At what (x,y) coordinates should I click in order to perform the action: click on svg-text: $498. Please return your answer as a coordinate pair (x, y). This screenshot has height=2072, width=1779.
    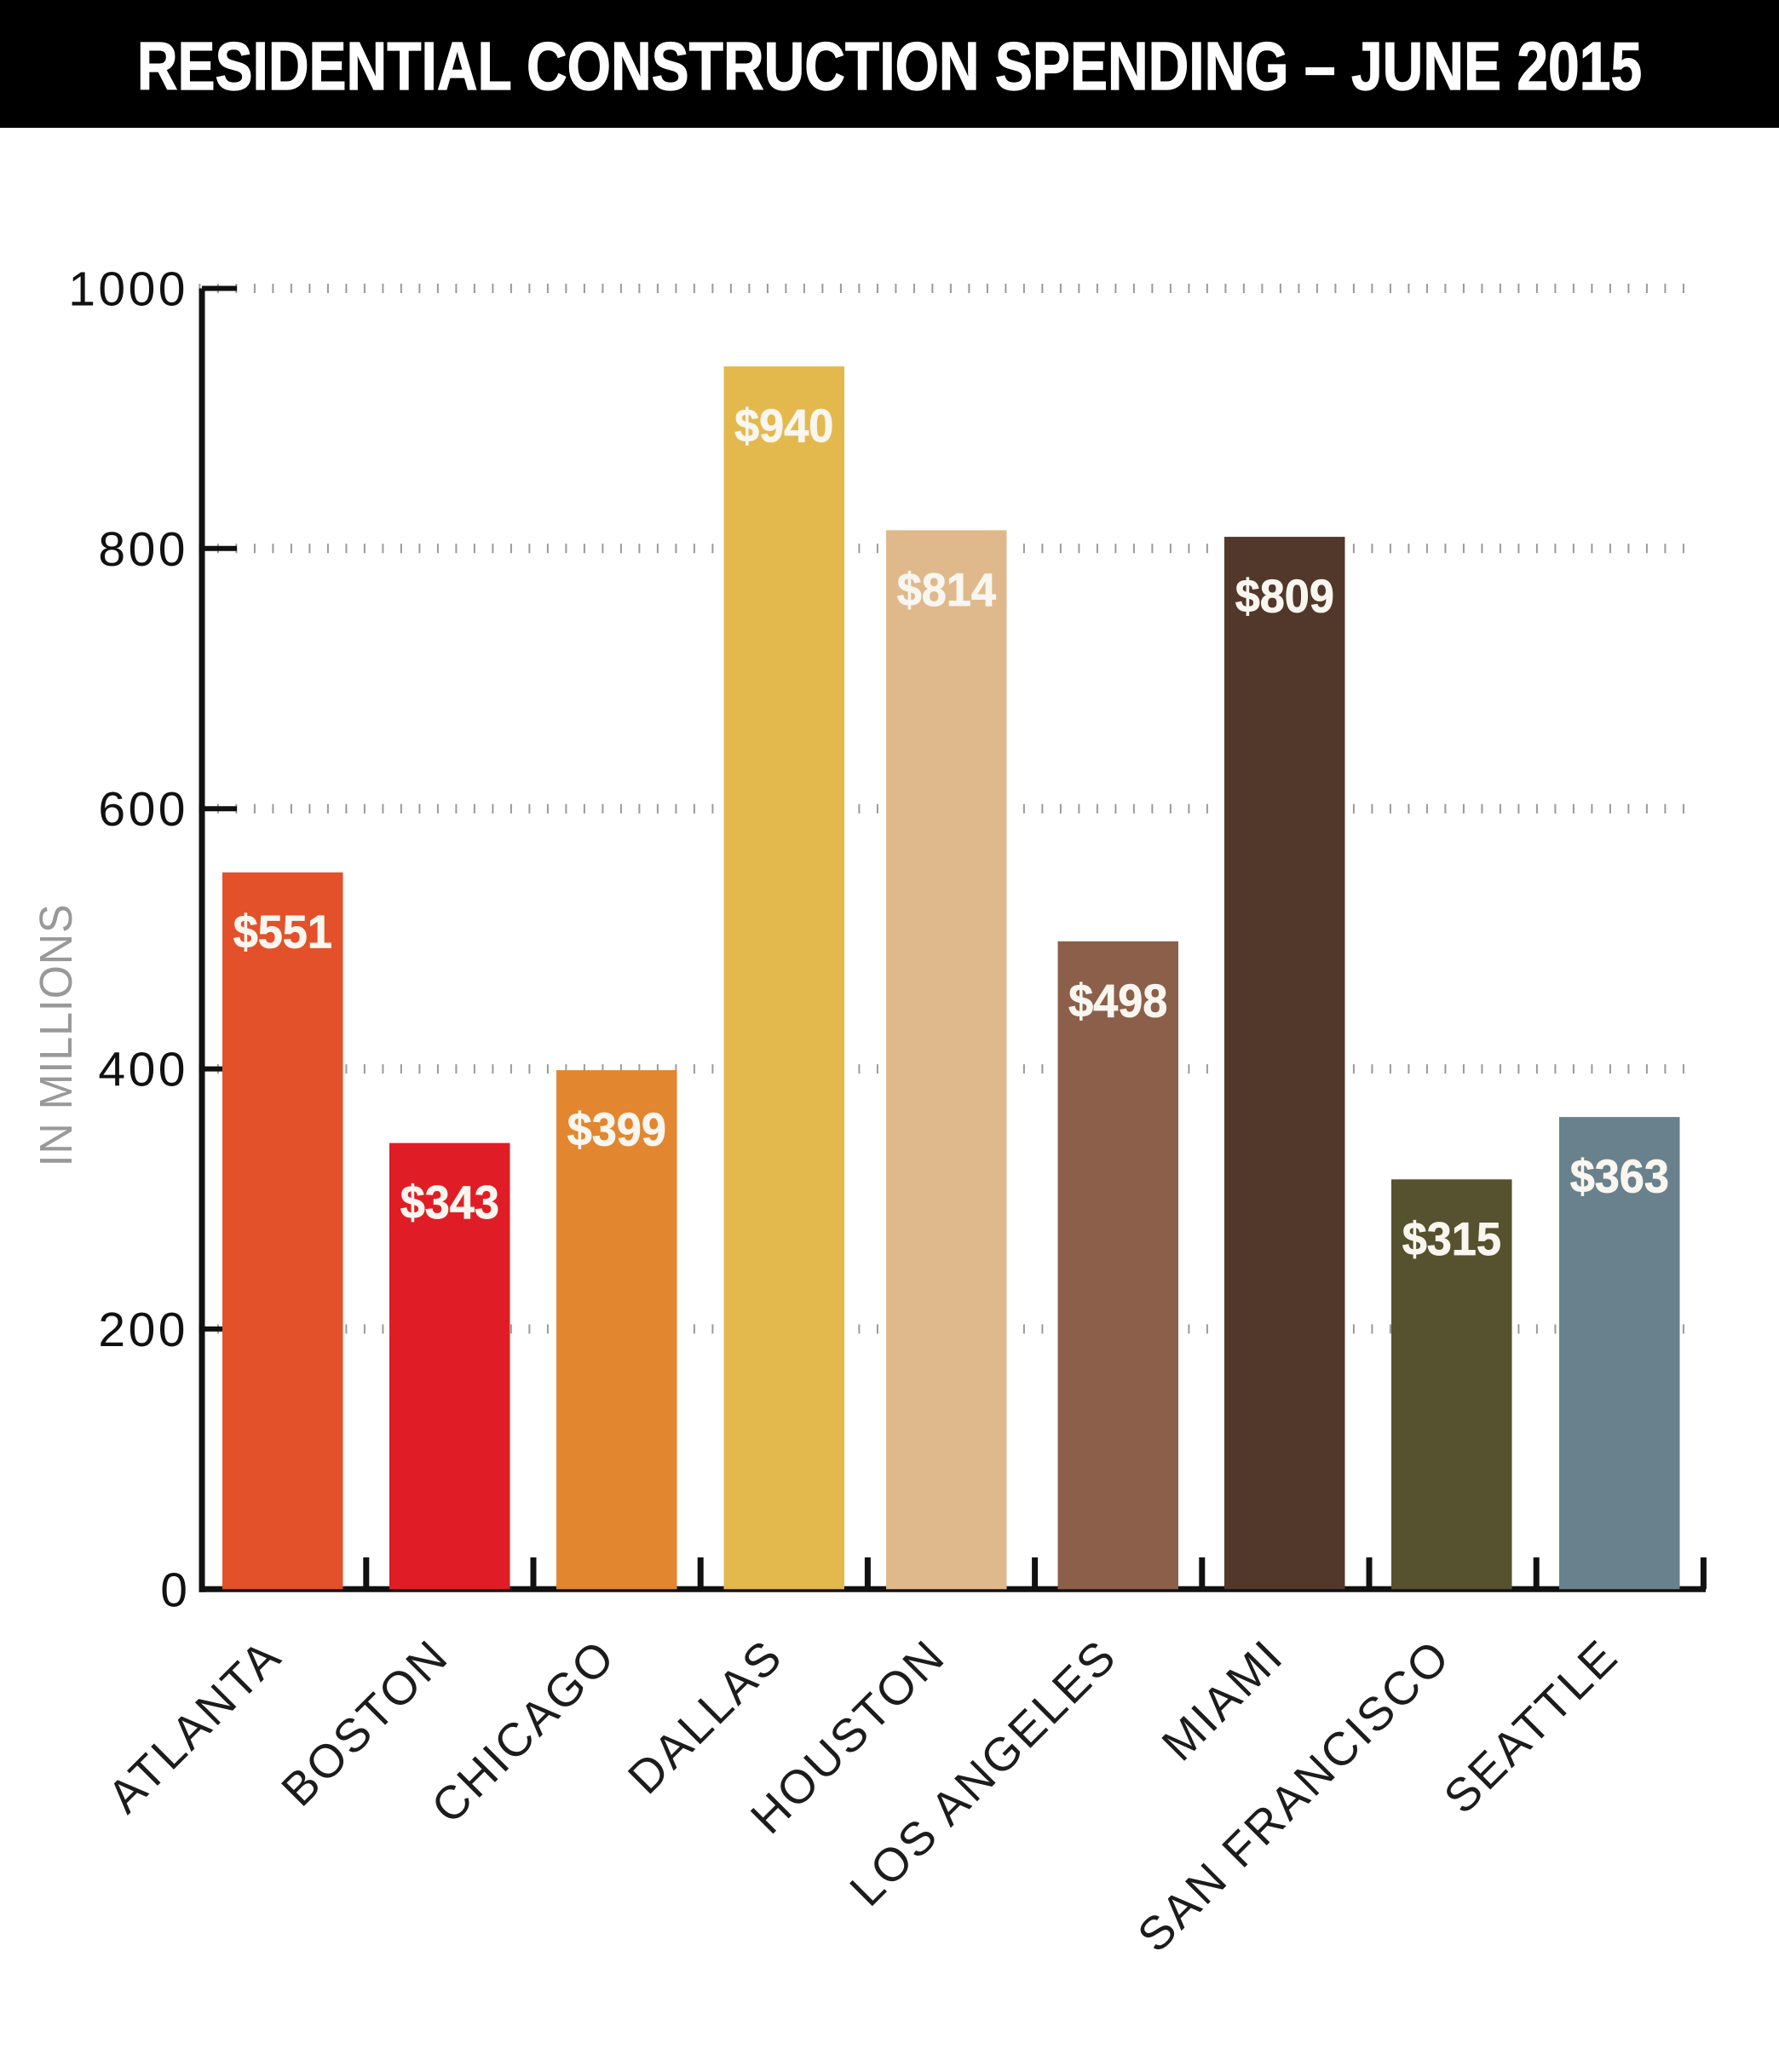
    Looking at the image, I should click on (1117, 1001).